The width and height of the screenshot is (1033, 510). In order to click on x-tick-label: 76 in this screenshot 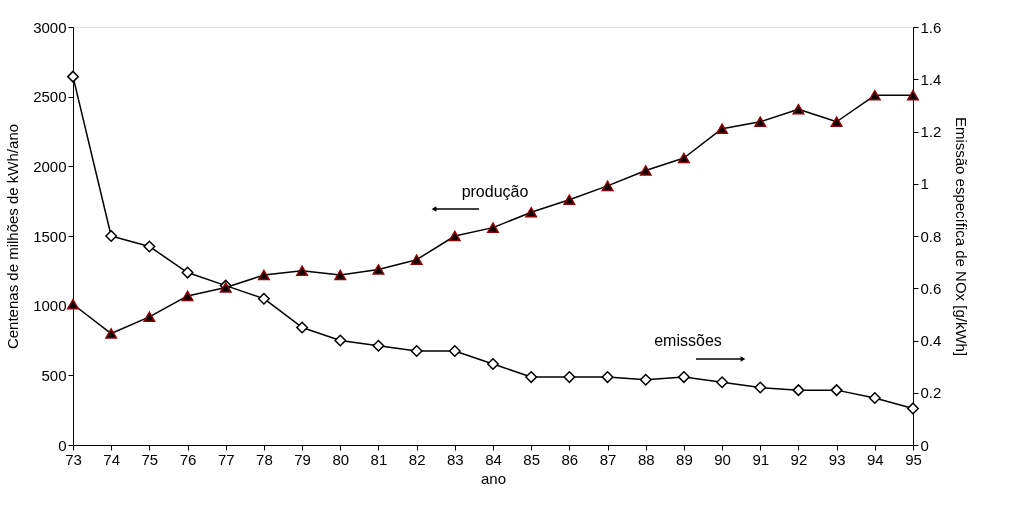, I will do `click(188, 459)`.